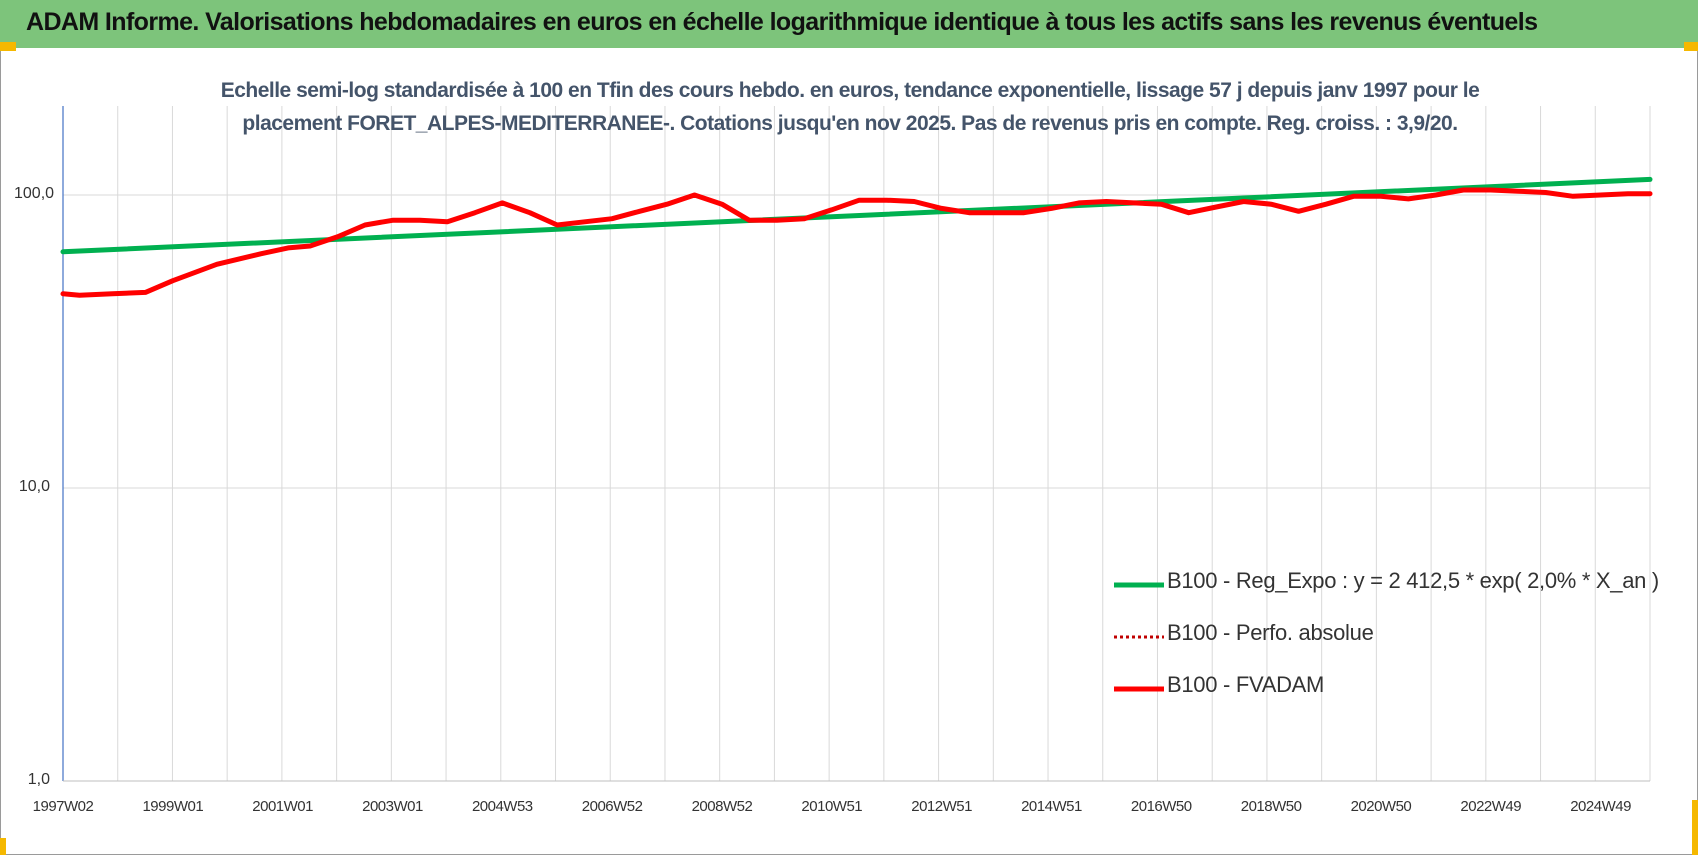 This screenshot has height=855, width=1698. I want to click on x-tick-label: 2018W50, so click(1271, 806).